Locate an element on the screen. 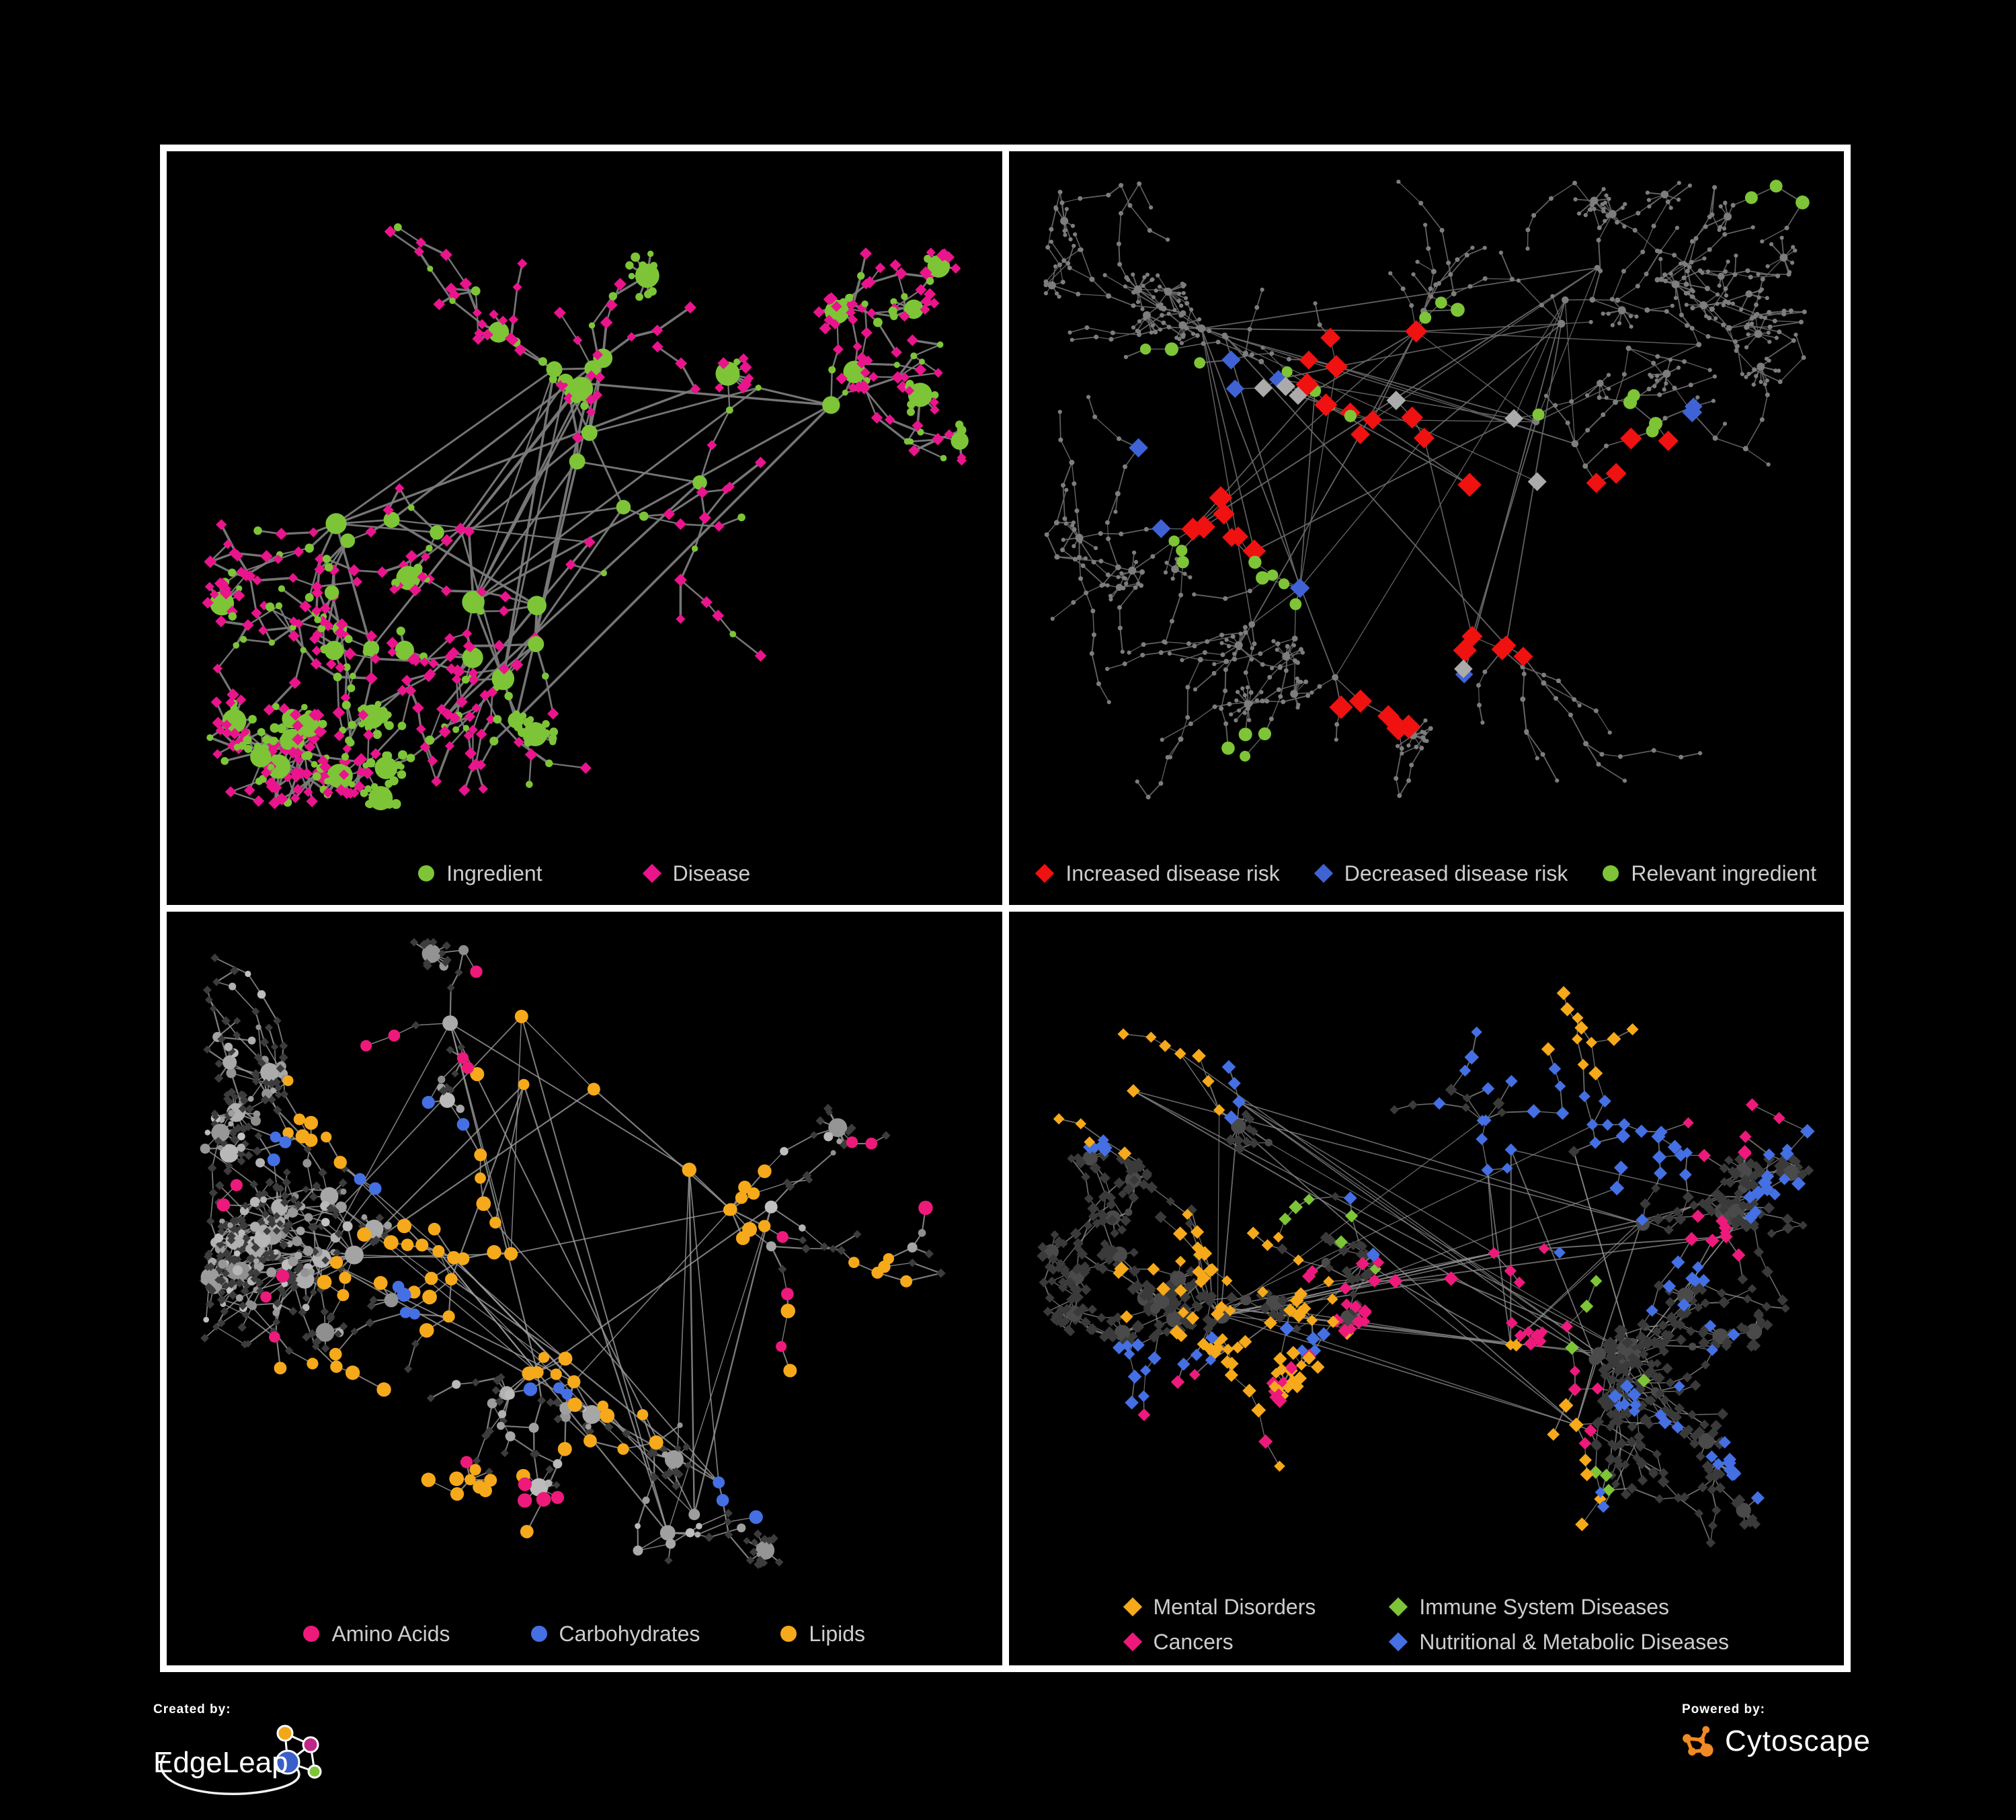  edgeleap-logo: EdgeLeap is located at coordinates (237, 1760).